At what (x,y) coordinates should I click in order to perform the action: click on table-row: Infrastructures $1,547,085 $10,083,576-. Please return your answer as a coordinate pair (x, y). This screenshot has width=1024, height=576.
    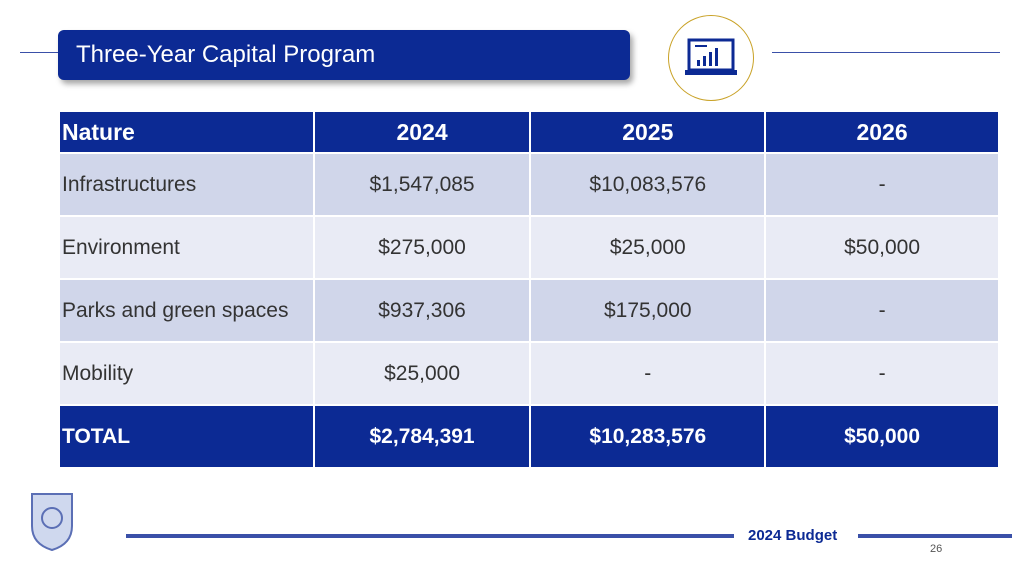
    Looking at the image, I should click on (529, 184).